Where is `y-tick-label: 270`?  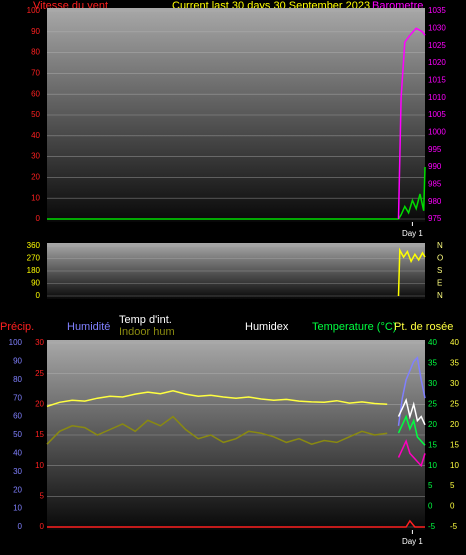 y-tick-label: 270 is located at coordinates (34, 258).